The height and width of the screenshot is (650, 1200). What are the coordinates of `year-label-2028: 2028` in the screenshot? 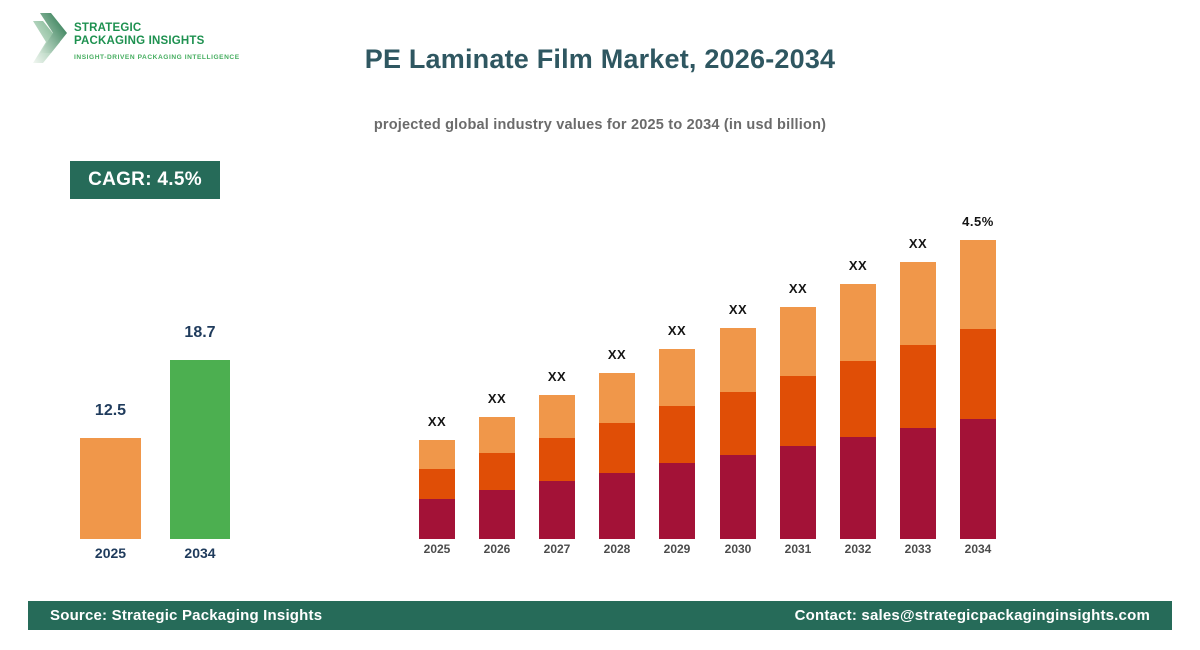 It's located at (617, 549).